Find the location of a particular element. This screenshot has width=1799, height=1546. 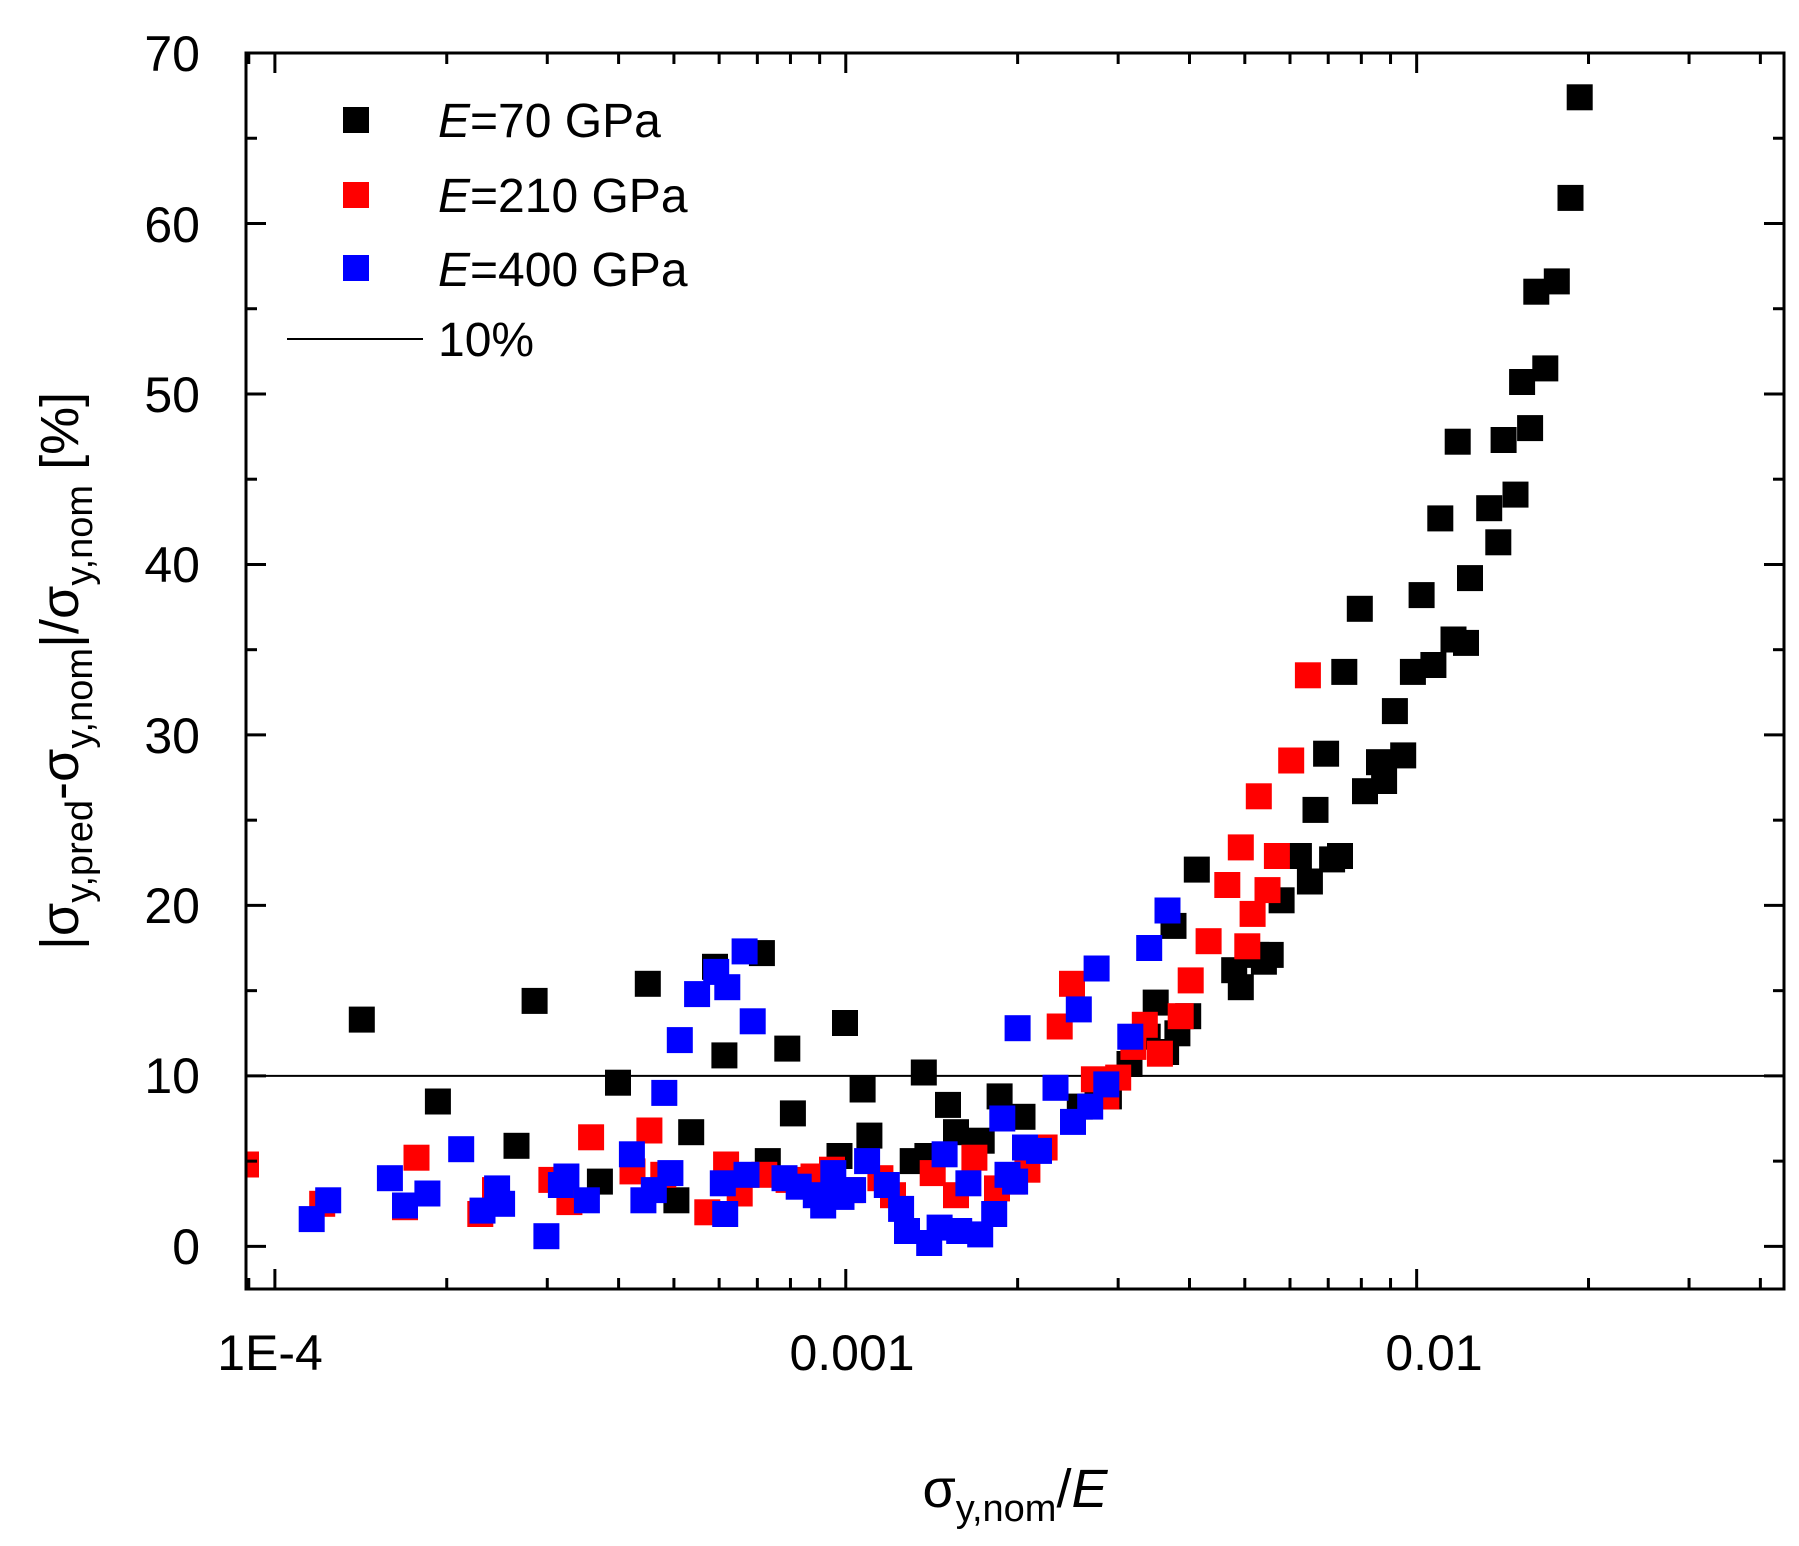

x-tick-label: 1E-4 is located at coordinates (270, 1353).